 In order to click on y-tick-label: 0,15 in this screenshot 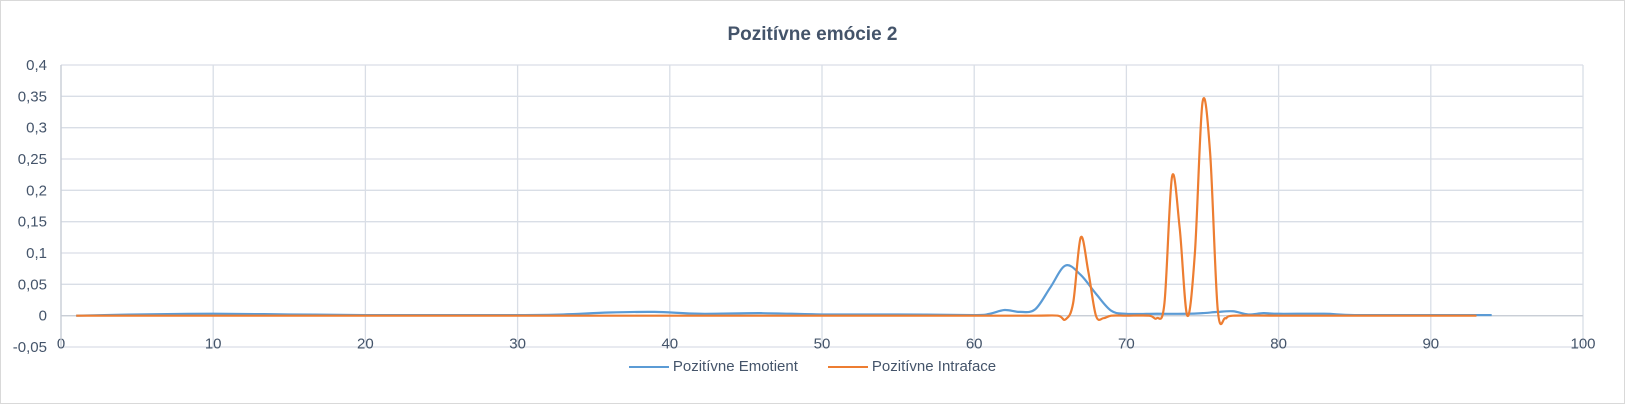, I will do `click(32, 222)`.